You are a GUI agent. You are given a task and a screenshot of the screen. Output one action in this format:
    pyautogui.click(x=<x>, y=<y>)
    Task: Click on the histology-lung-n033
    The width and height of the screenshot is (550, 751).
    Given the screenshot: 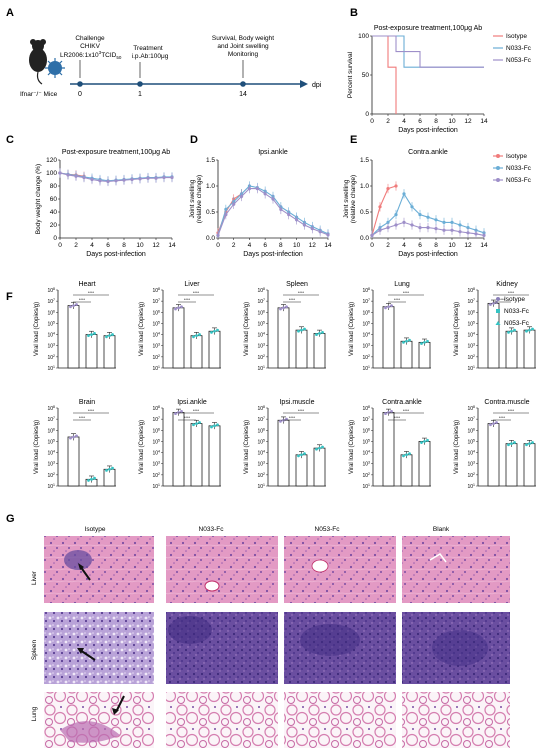 What is the action you would take?
    pyautogui.click(x=222, y=720)
    